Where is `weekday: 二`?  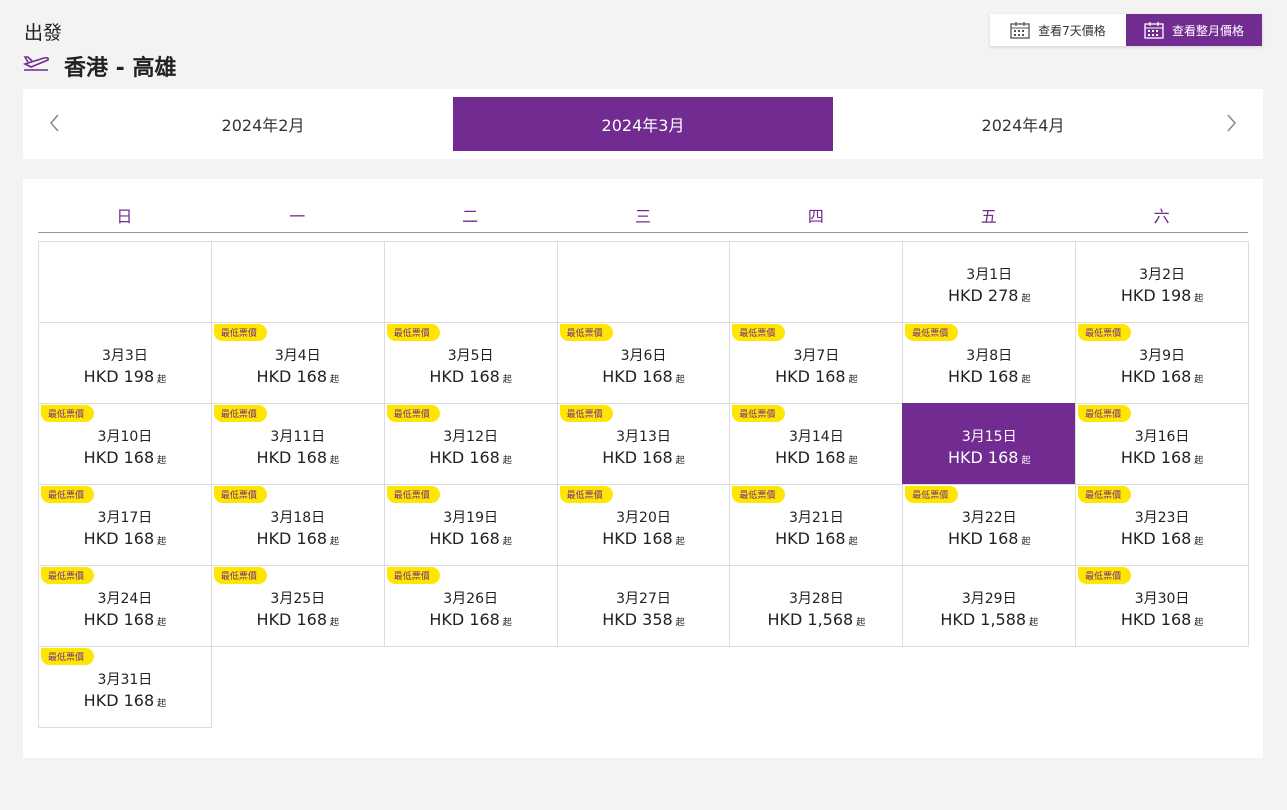 weekday: 二 is located at coordinates (470, 216).